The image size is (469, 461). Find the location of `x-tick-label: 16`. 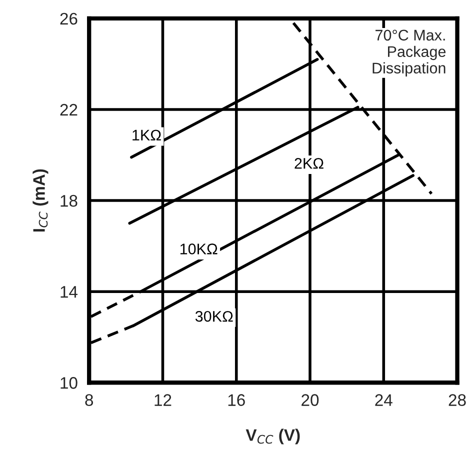

x-tick-label: 16 is located at coordinates (236, 400).